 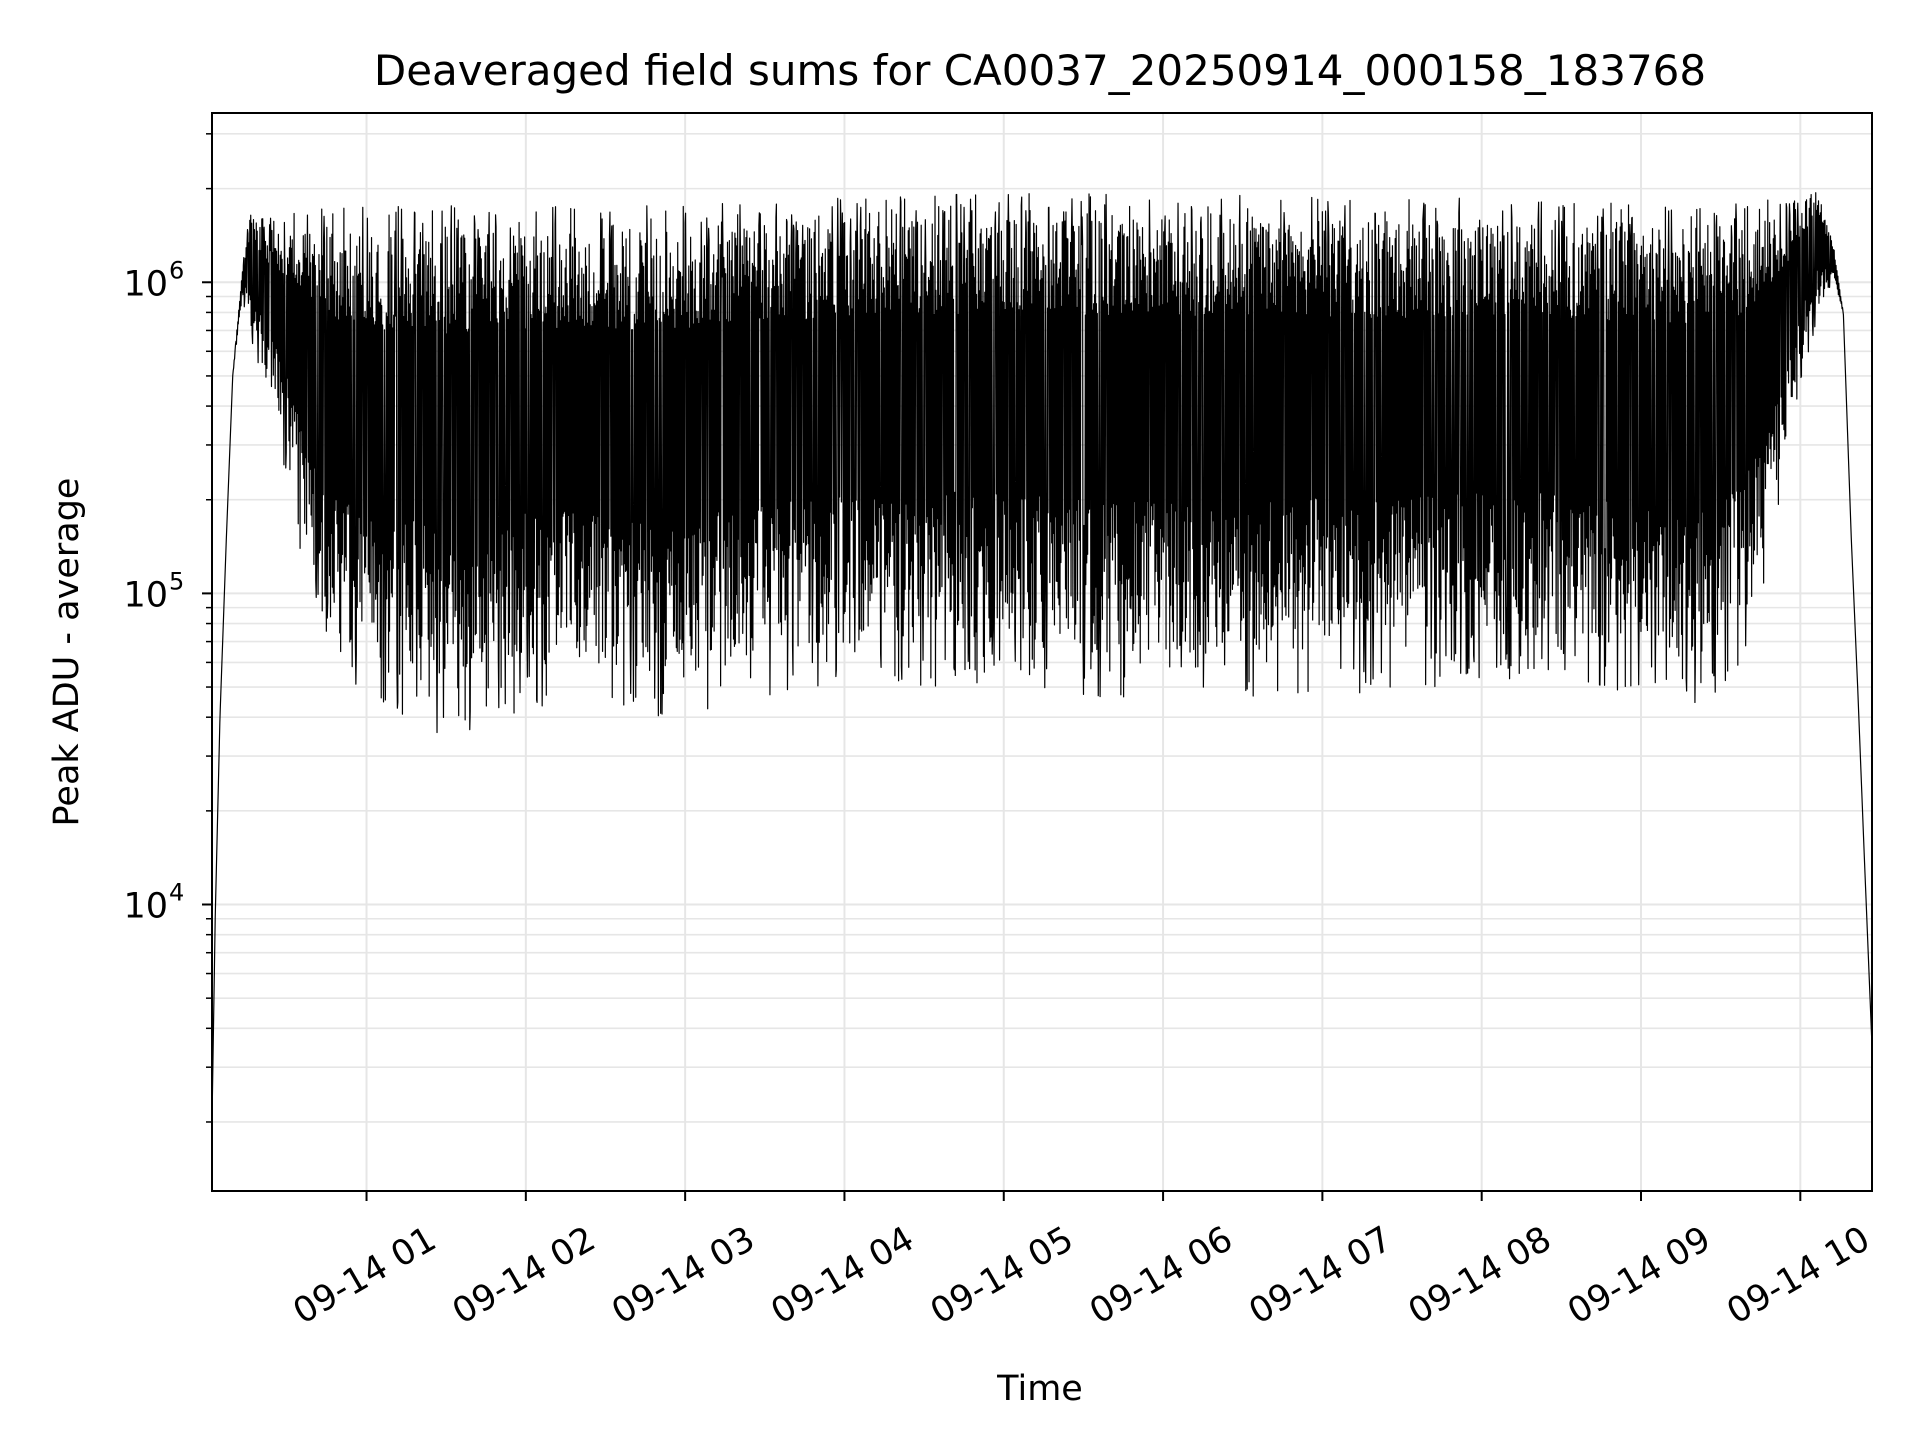 I want to click on y-tick-label: 10 4, so click(x=153, y=903).